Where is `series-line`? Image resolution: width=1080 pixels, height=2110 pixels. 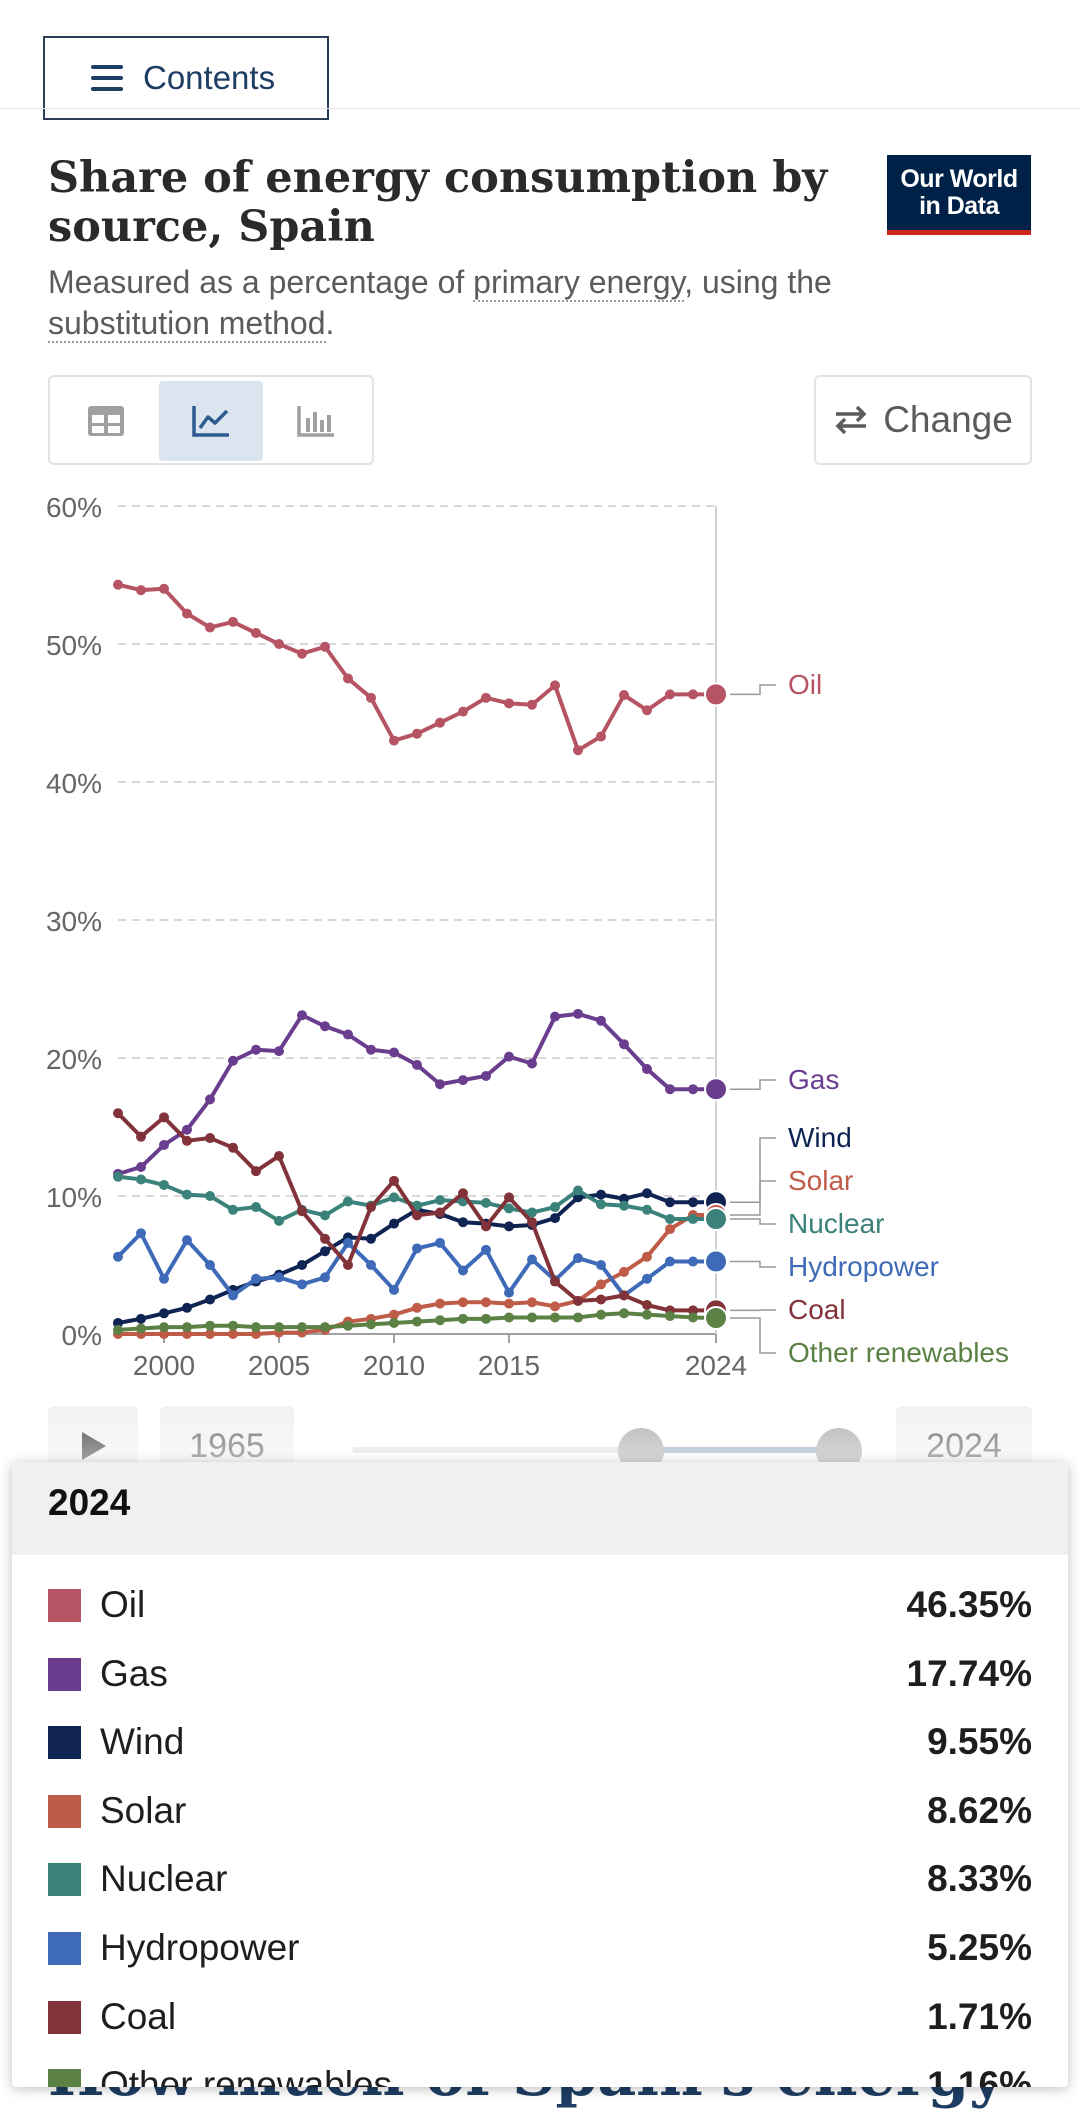
series-line is located at coordinates (417, 668).